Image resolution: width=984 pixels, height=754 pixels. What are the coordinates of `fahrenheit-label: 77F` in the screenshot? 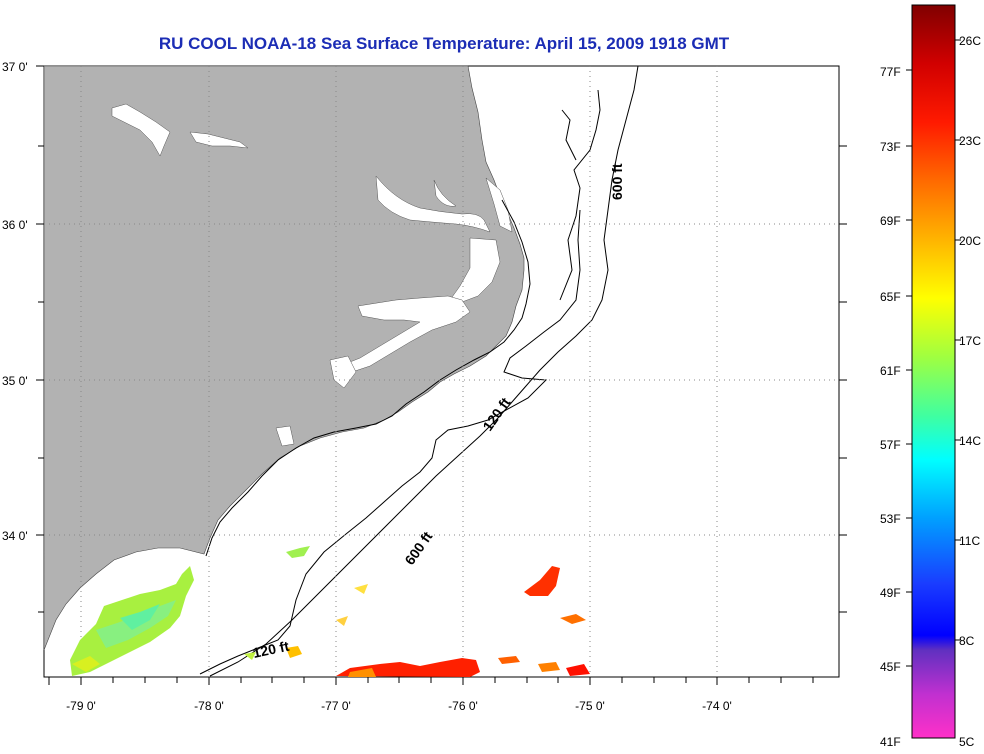 It's located at (890, 72).